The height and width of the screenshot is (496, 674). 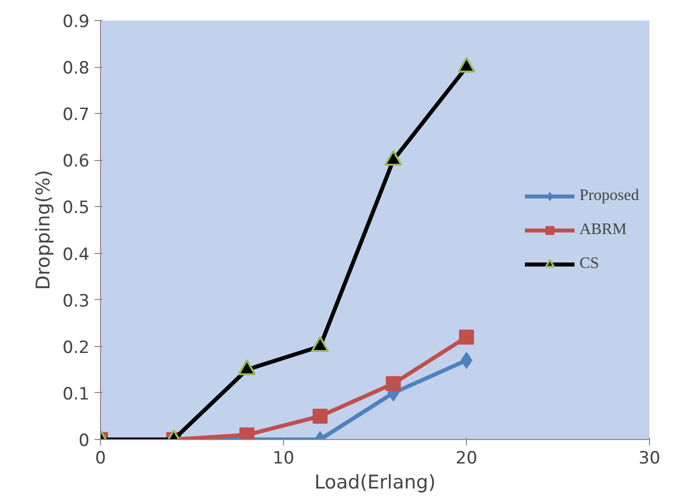 I want to click on y-tick-label: 0.6, so click(x=76, y=162).